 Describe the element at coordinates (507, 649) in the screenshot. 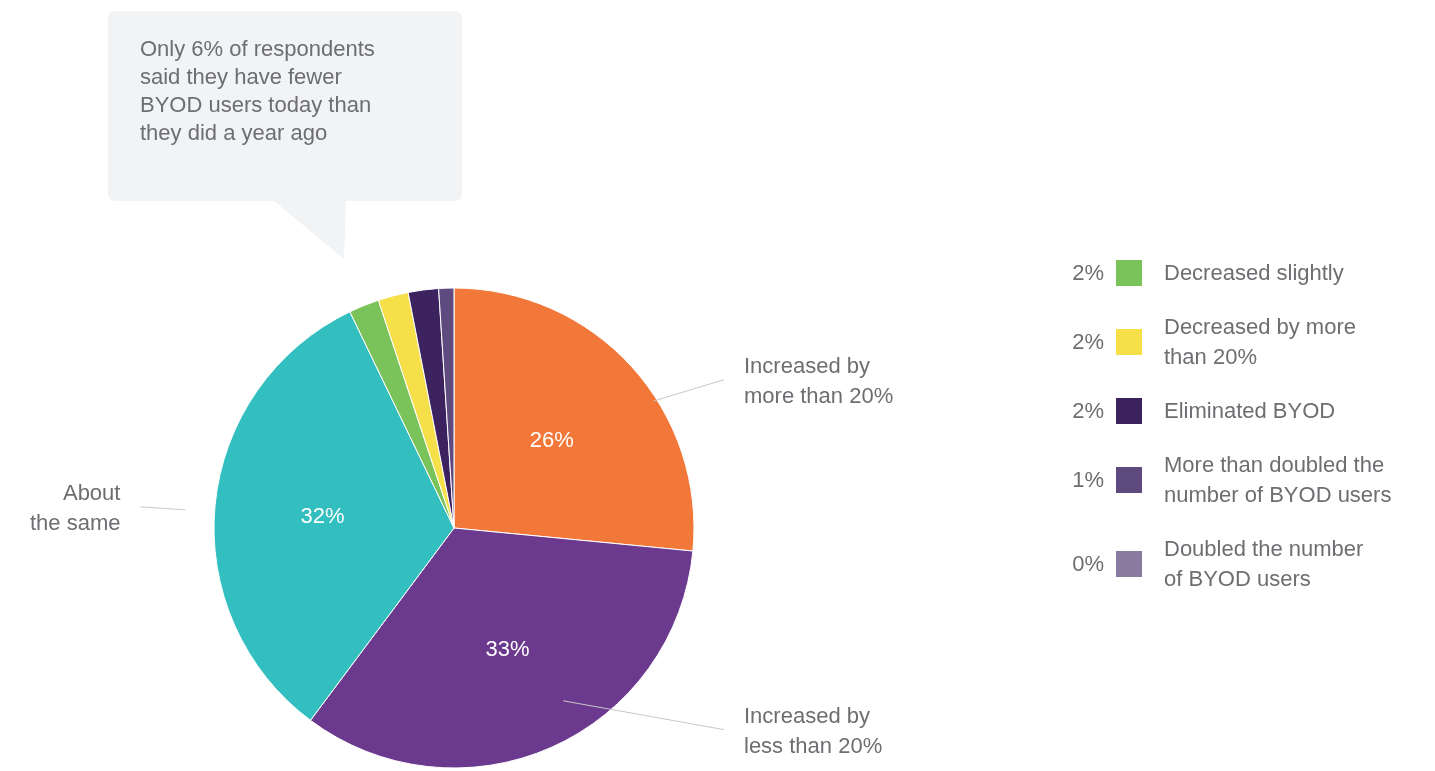

I see `data-label: 33%` at that location.